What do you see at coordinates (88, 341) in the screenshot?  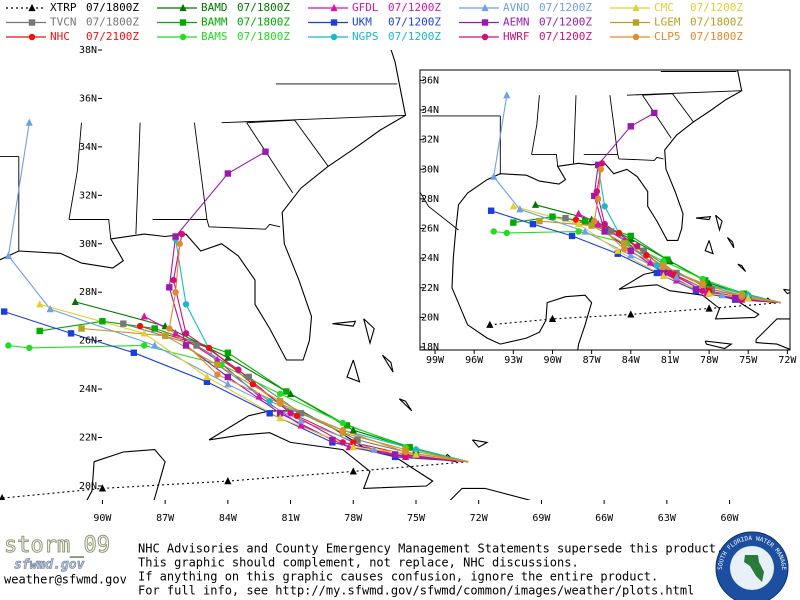 I see `y-tick-label: 26N` at bounding box center [88, 341].